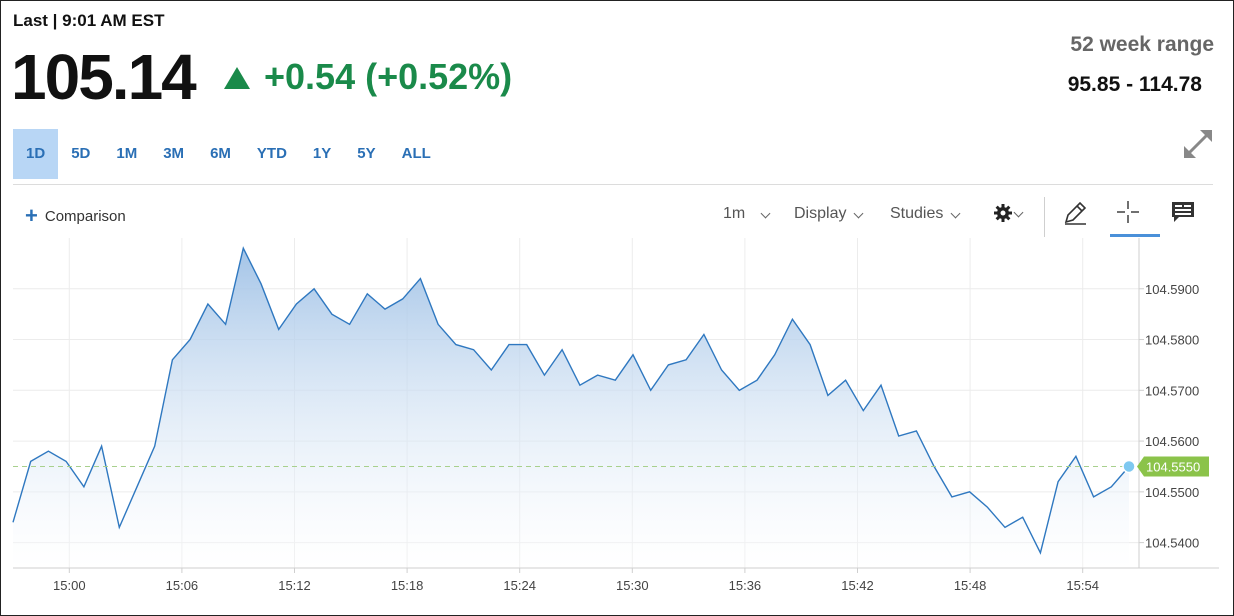  Describe the element at coordinates (1172, 543) in the screenshot. I see `y-tick-label: 104.5400` at that location.